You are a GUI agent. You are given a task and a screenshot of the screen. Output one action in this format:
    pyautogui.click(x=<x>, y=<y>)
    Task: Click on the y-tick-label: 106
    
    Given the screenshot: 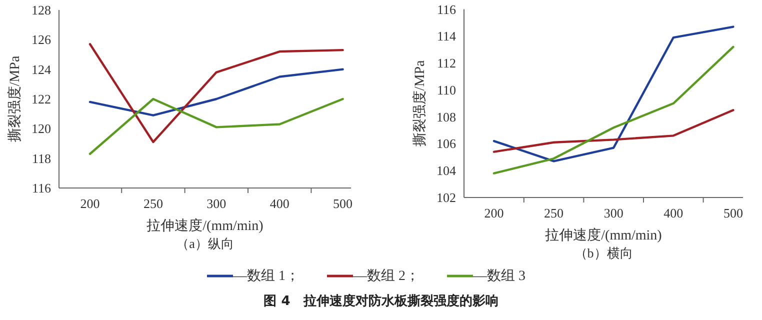 What is the action you would take?
    pyautogui.click(x=446, y=144)
    